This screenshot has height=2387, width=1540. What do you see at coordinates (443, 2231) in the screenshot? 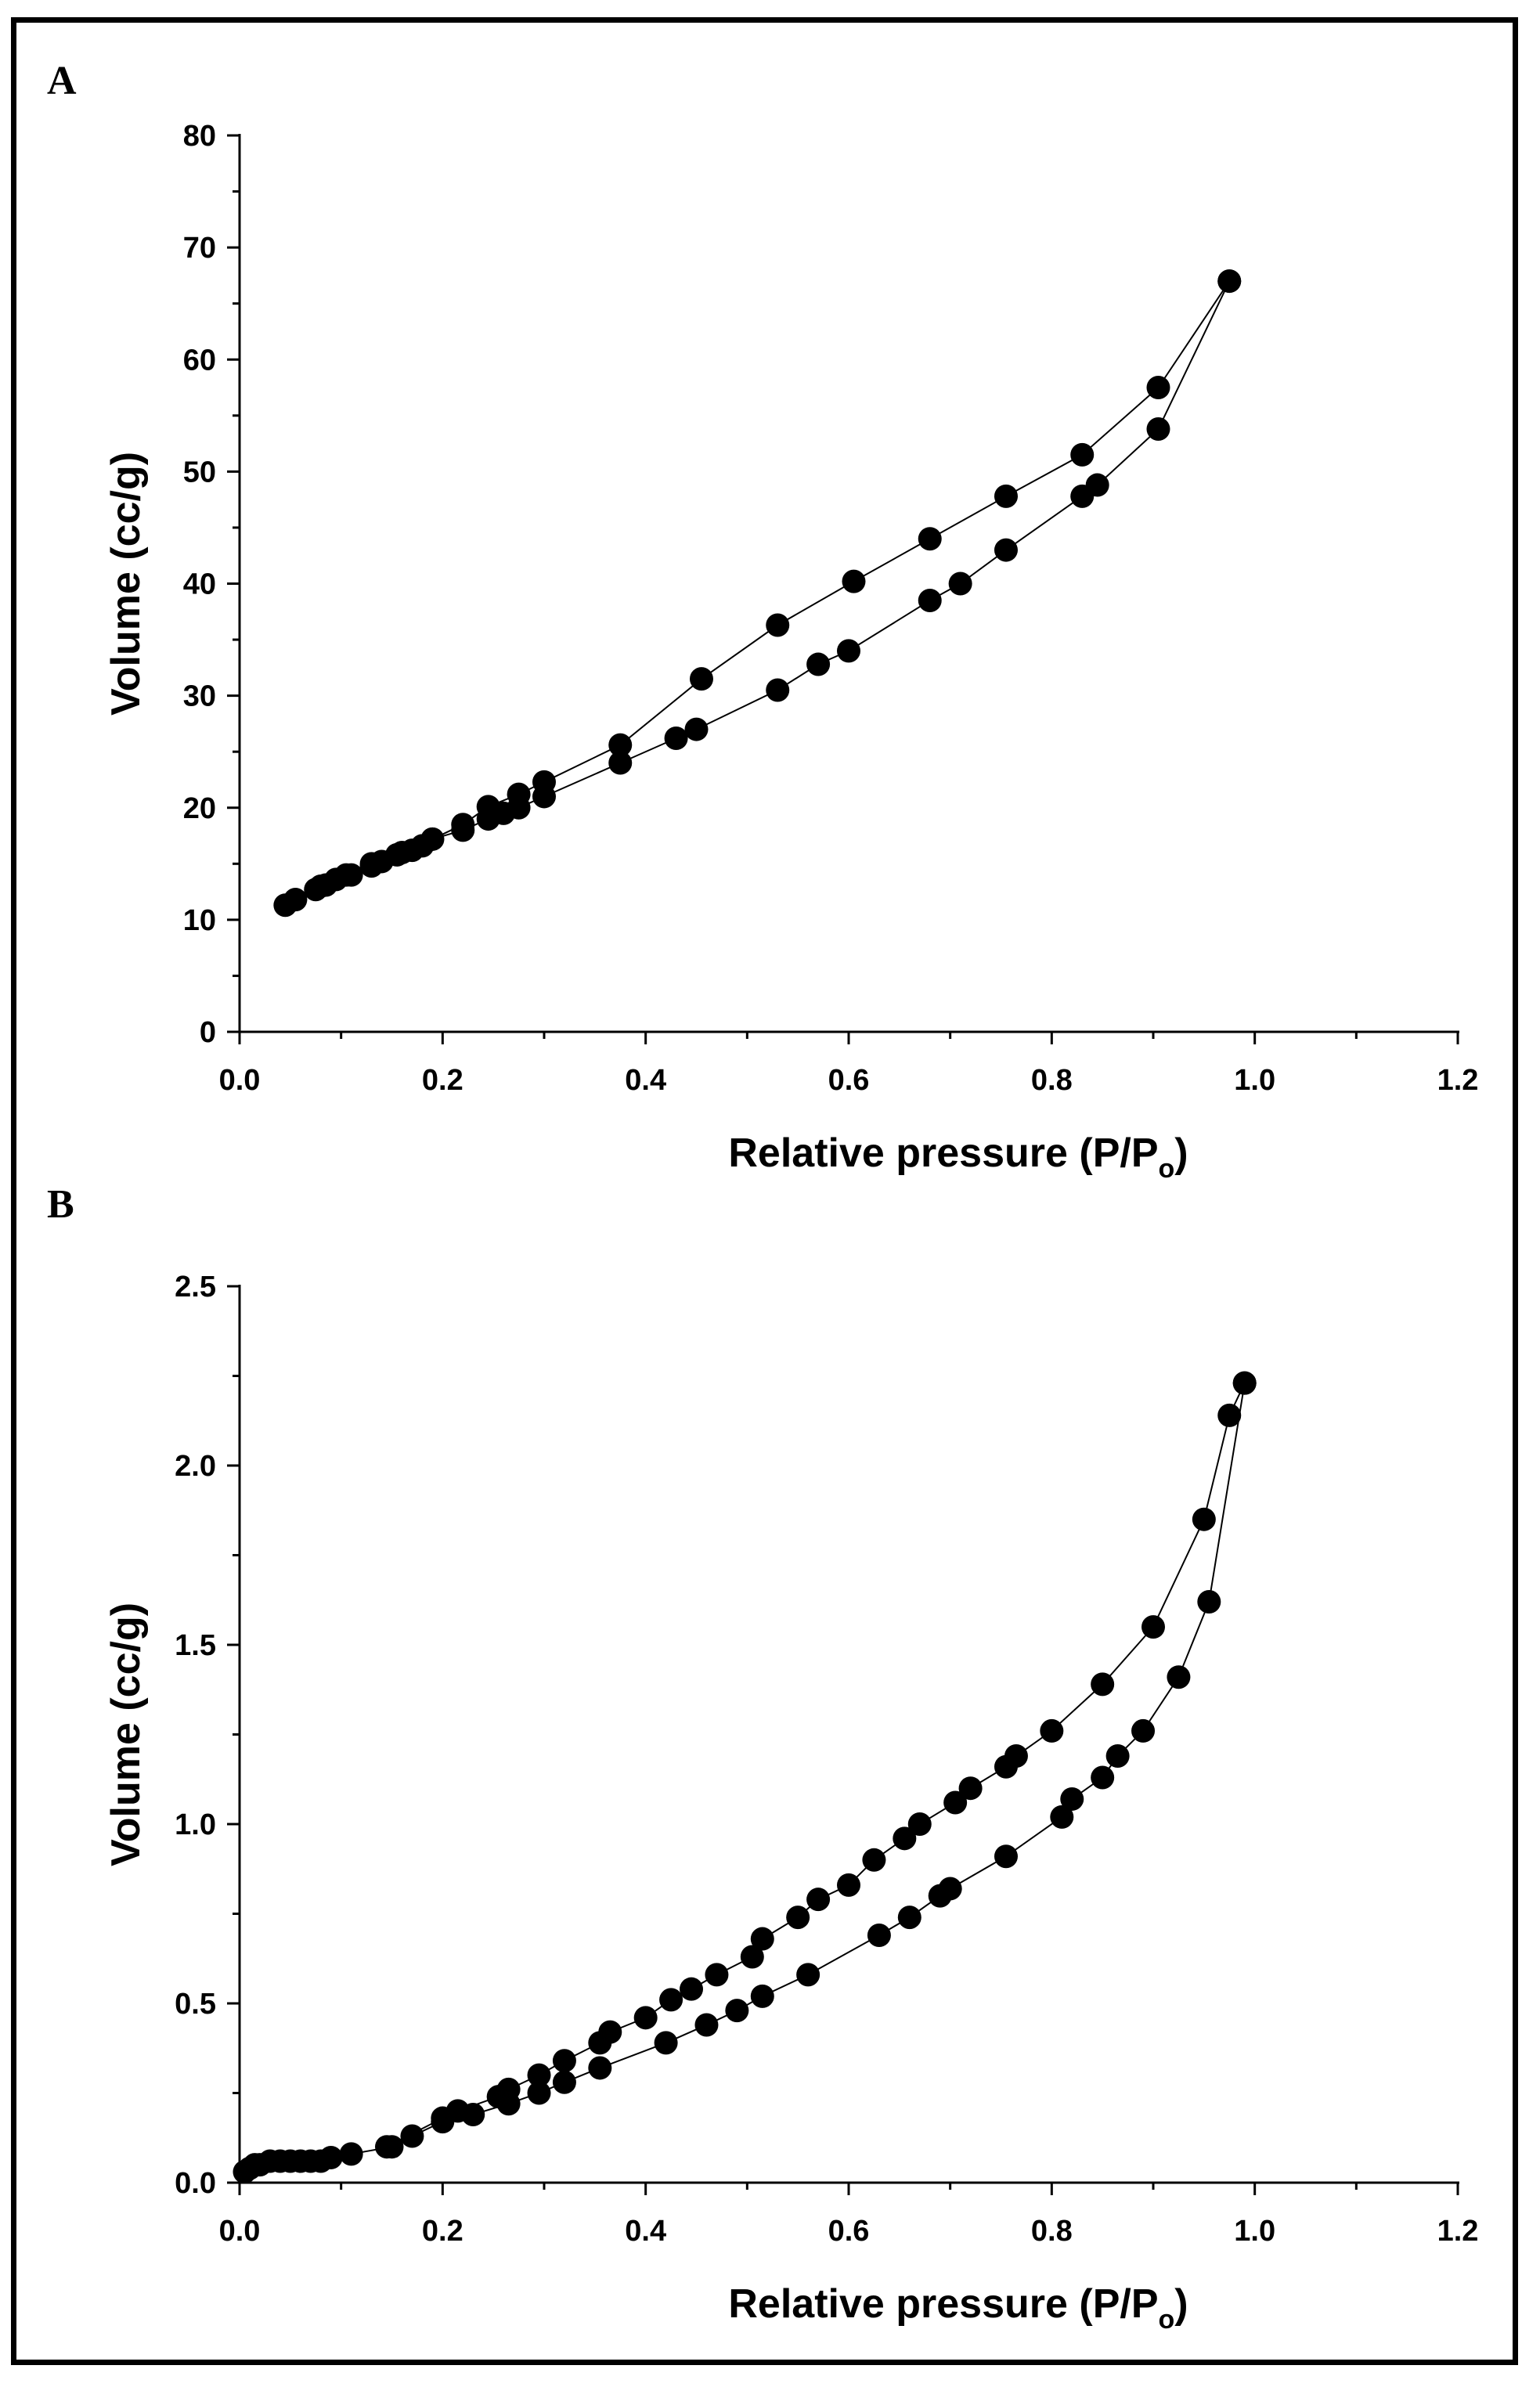
I see `x-tick-label: 0.2` at bounding box center [443, 2231].